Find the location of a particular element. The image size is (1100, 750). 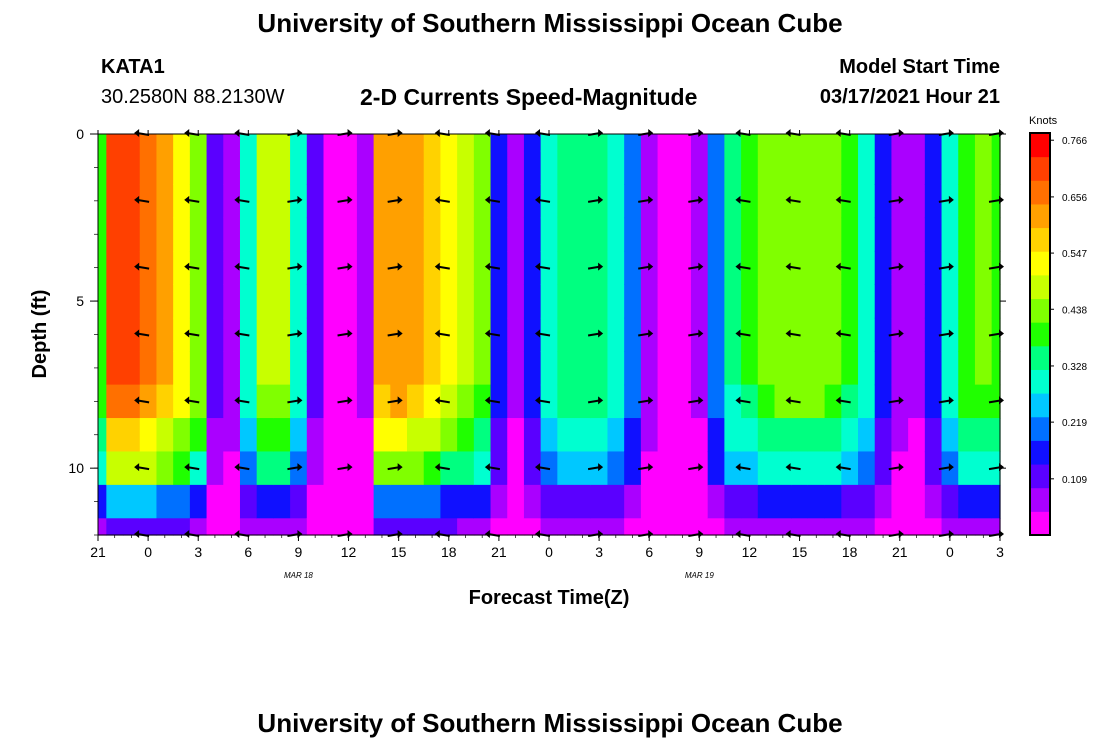

x-tick-label: 6 is located at coordinates (248, 552).